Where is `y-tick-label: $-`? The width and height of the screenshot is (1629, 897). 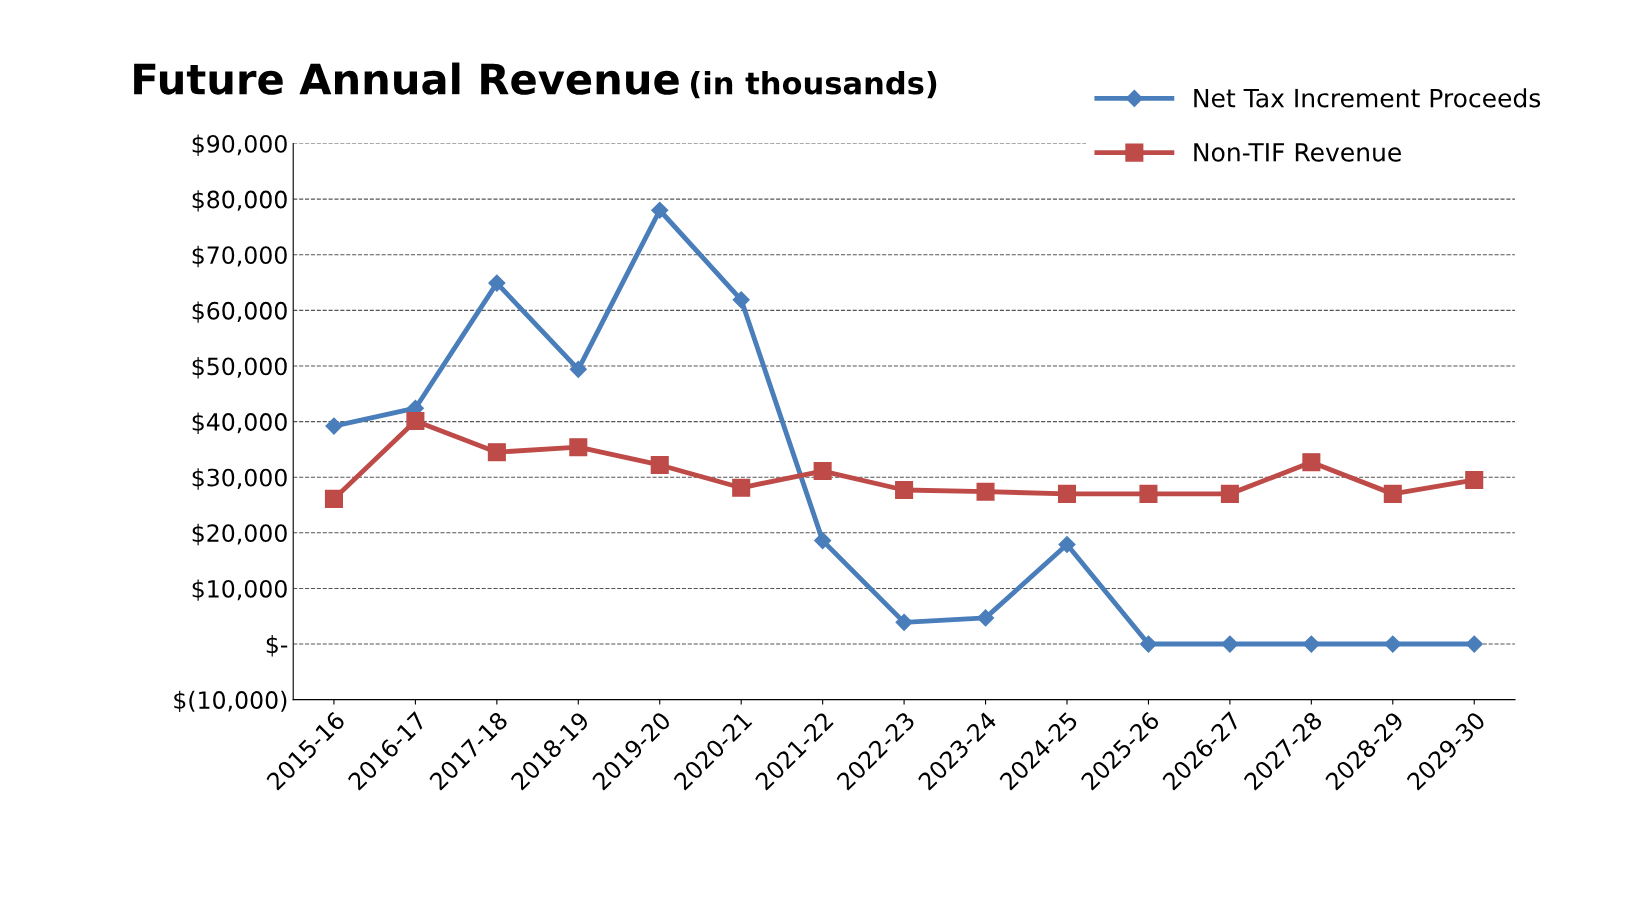 y-tick-label: $- is located at coordinates (277, 646).